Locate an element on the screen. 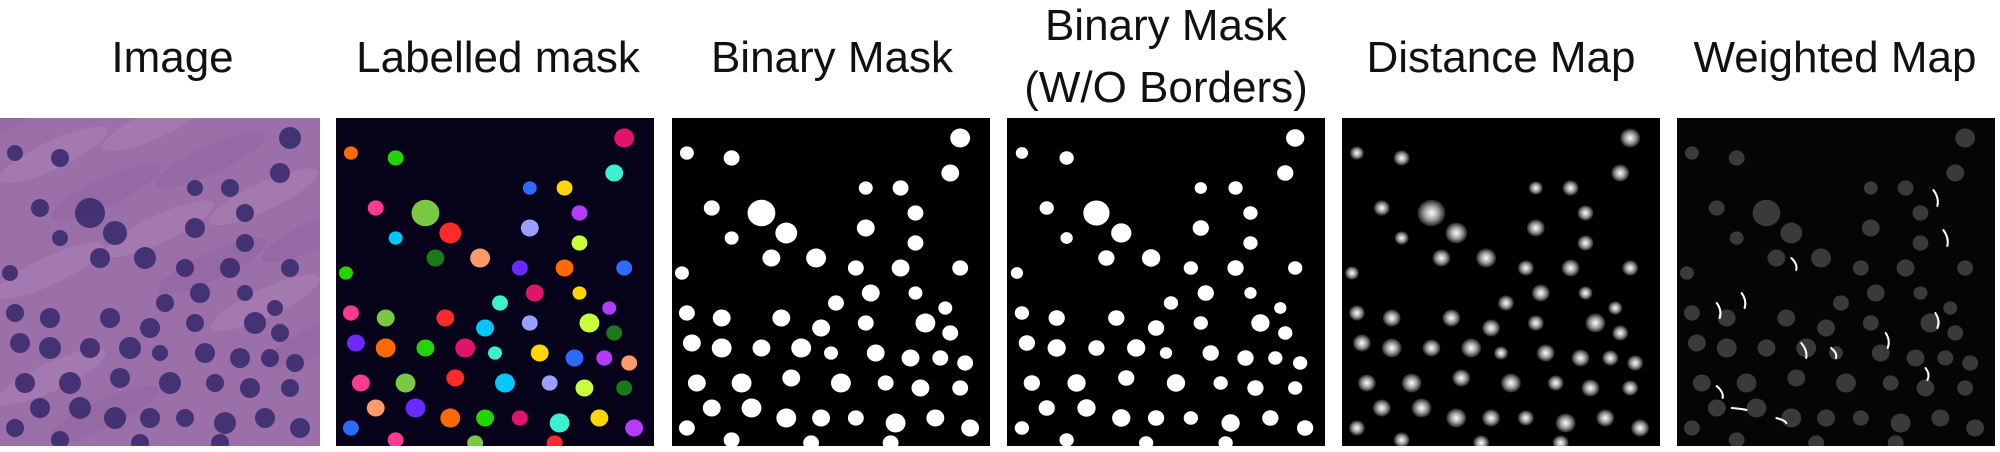 Image resolution: width=2000 pixels, height=452 pixels. tissue-streak is located at coordinates (52, 271).